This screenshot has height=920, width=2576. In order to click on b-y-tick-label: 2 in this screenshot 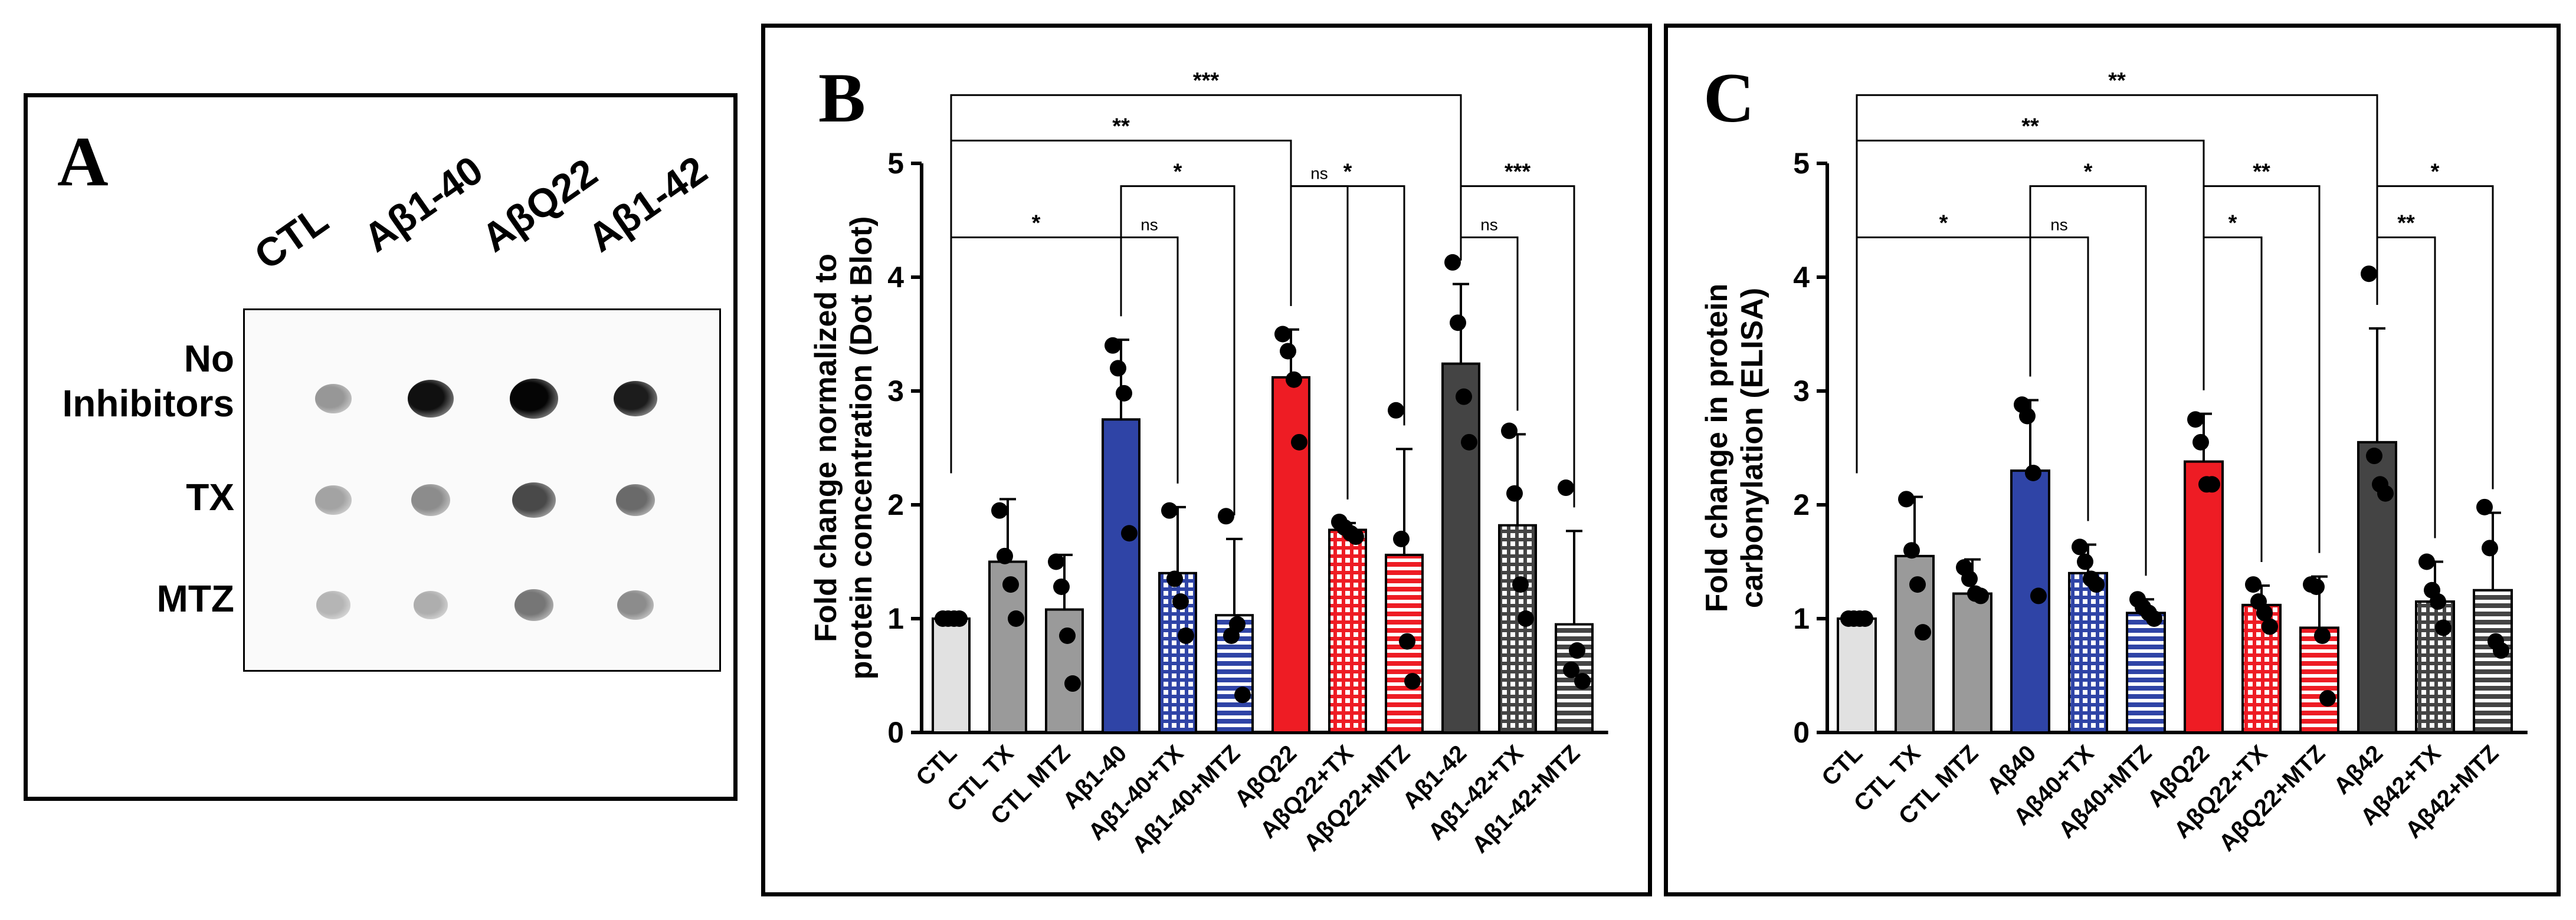, I will do `click(895, 504)`.